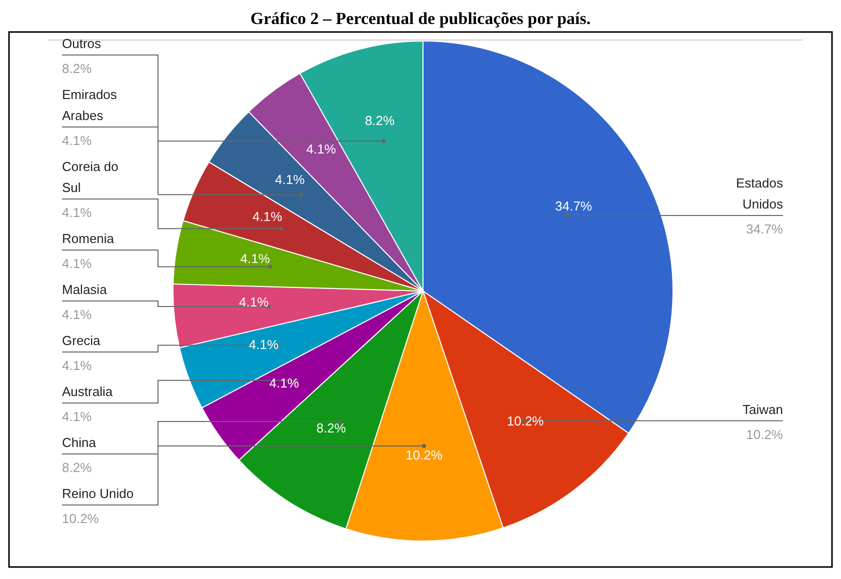  Describe the element at coordinates (420, 18) in the screenshot. I see `chart-title: Gráfico 2 – Percentual de publicações por país.` at that location.